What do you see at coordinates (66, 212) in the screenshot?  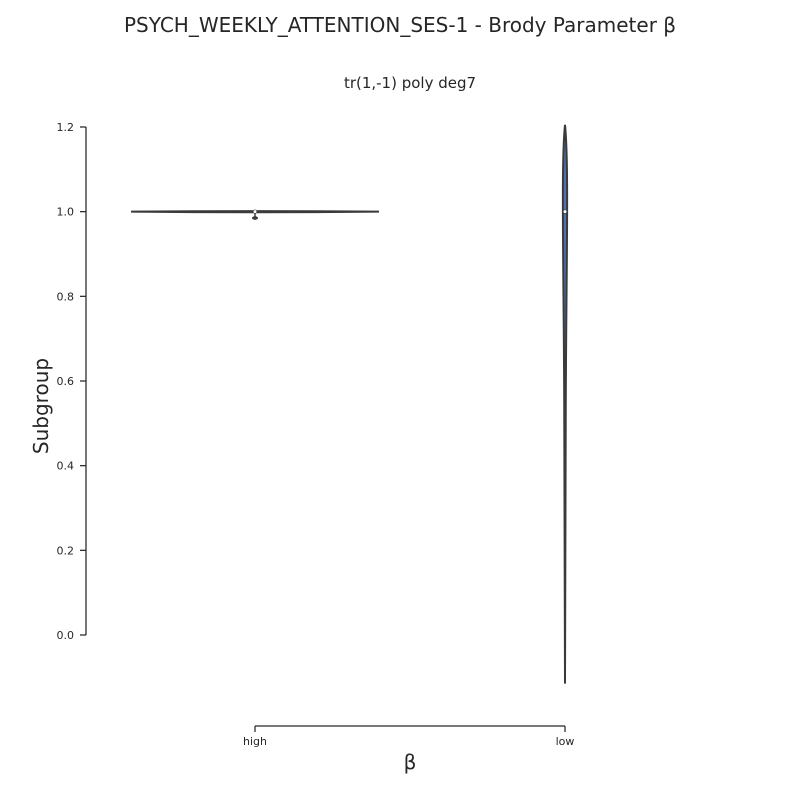 I see `y-tick-label: 1.0` at bounding box center [66, 212].